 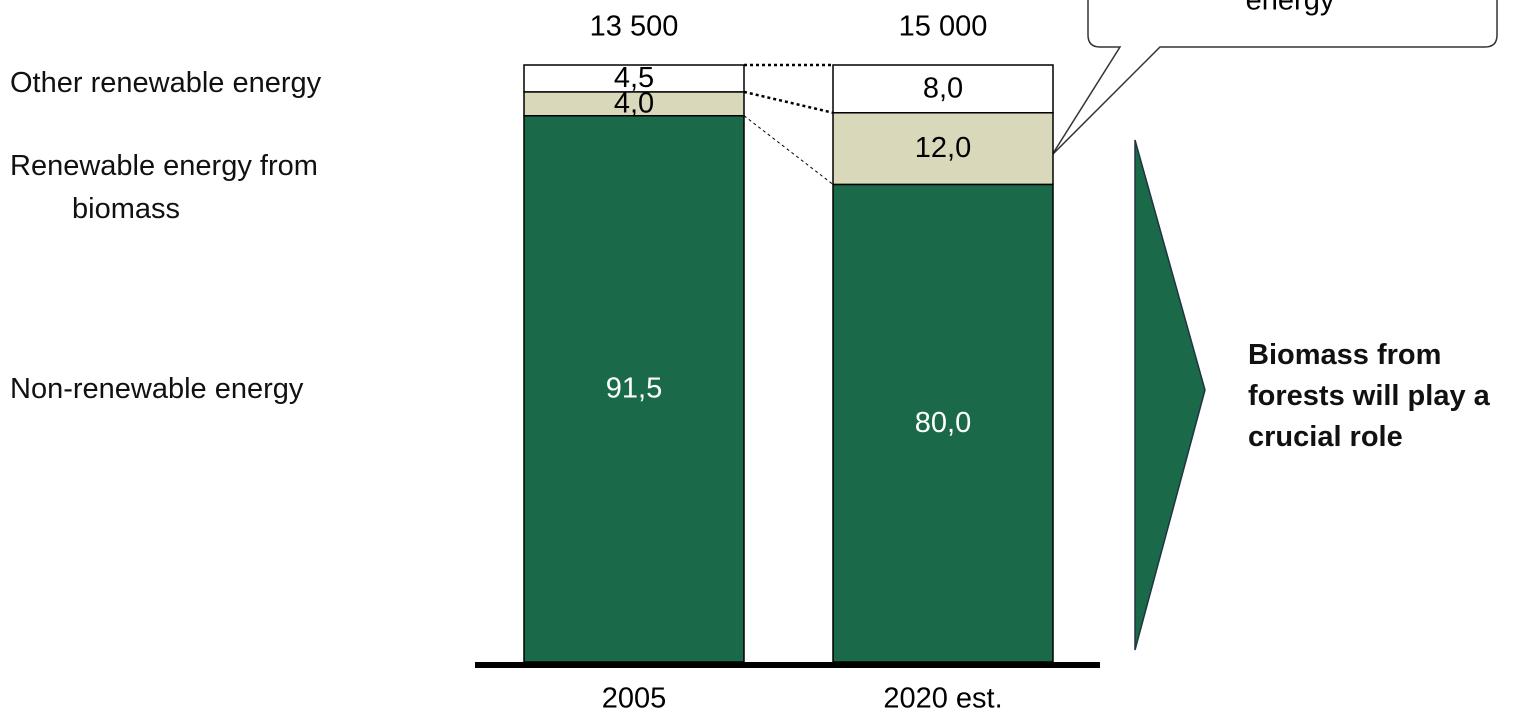 I want to click on value-label: 12,0, so click(x=943, y=148).